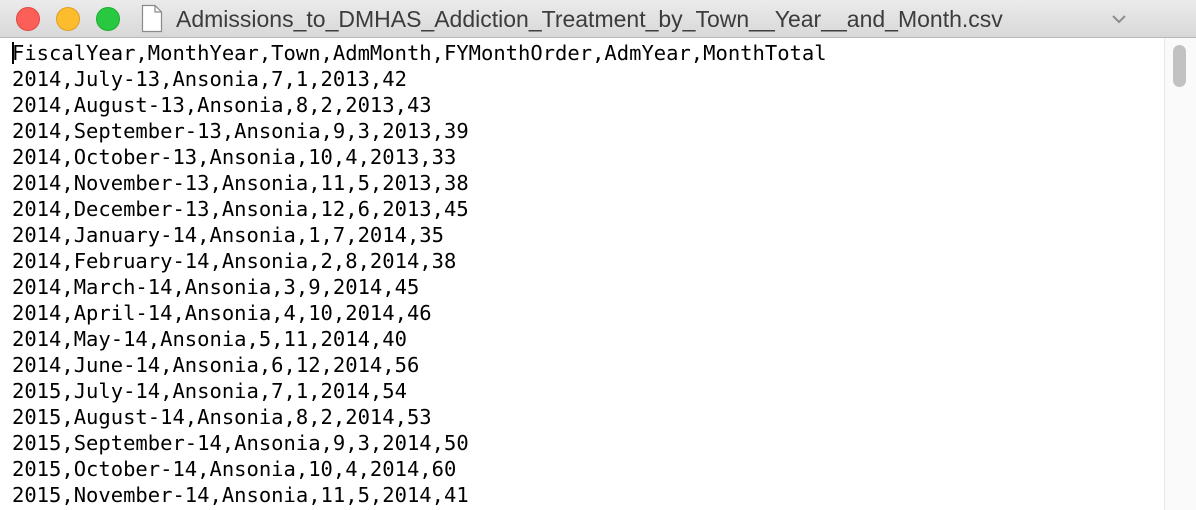 The height and width of the screenshot is (510, 1196). Describe the element at coordinates (587, 365) in the screenshot. I see `csv-data-line: 2014,June-14,Ansonia,6,12,2014,56` at that location.